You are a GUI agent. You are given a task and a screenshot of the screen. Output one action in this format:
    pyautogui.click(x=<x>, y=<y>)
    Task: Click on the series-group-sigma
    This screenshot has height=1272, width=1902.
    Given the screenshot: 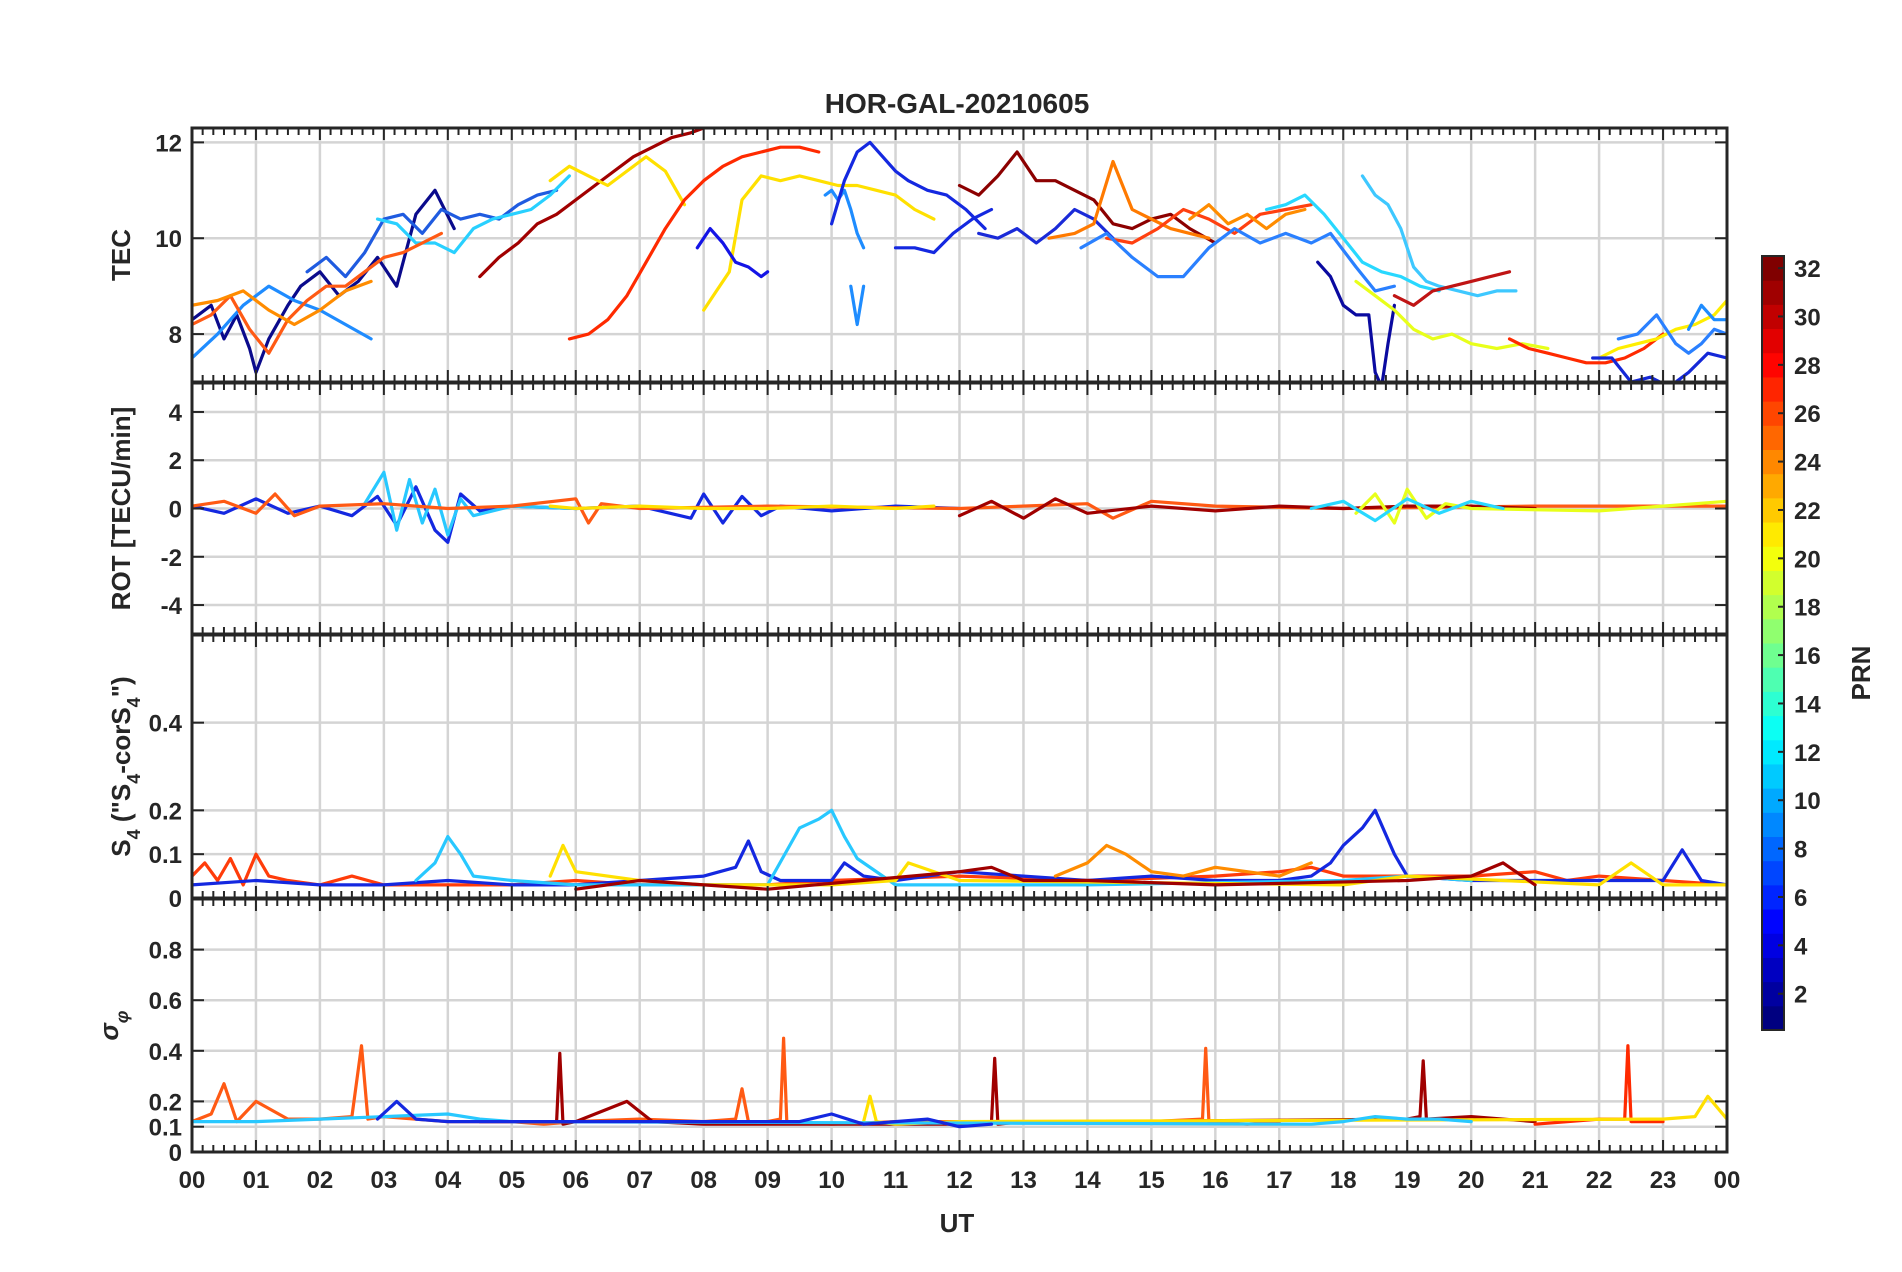 What is the action you would take?
    pyautogui.click(x=959, y=1082)
    